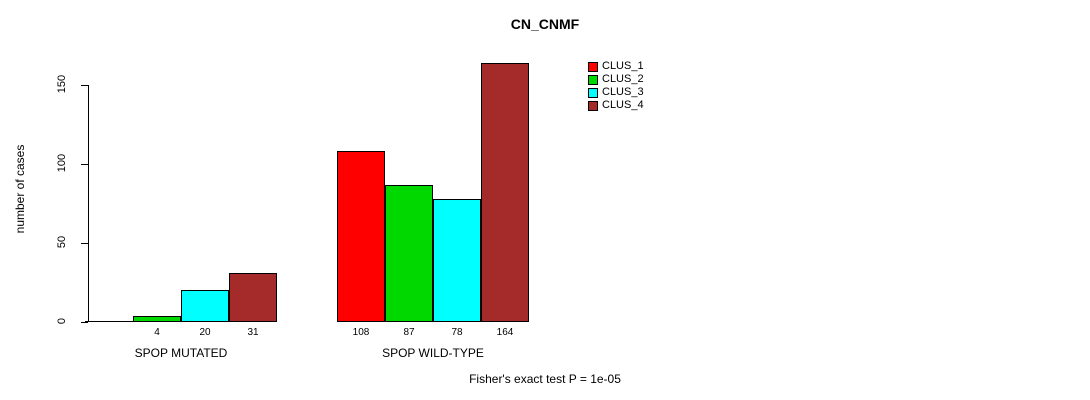  I want to click on stats-annotation: Fisher's exact test P = 1e-05, so click(545, 379).